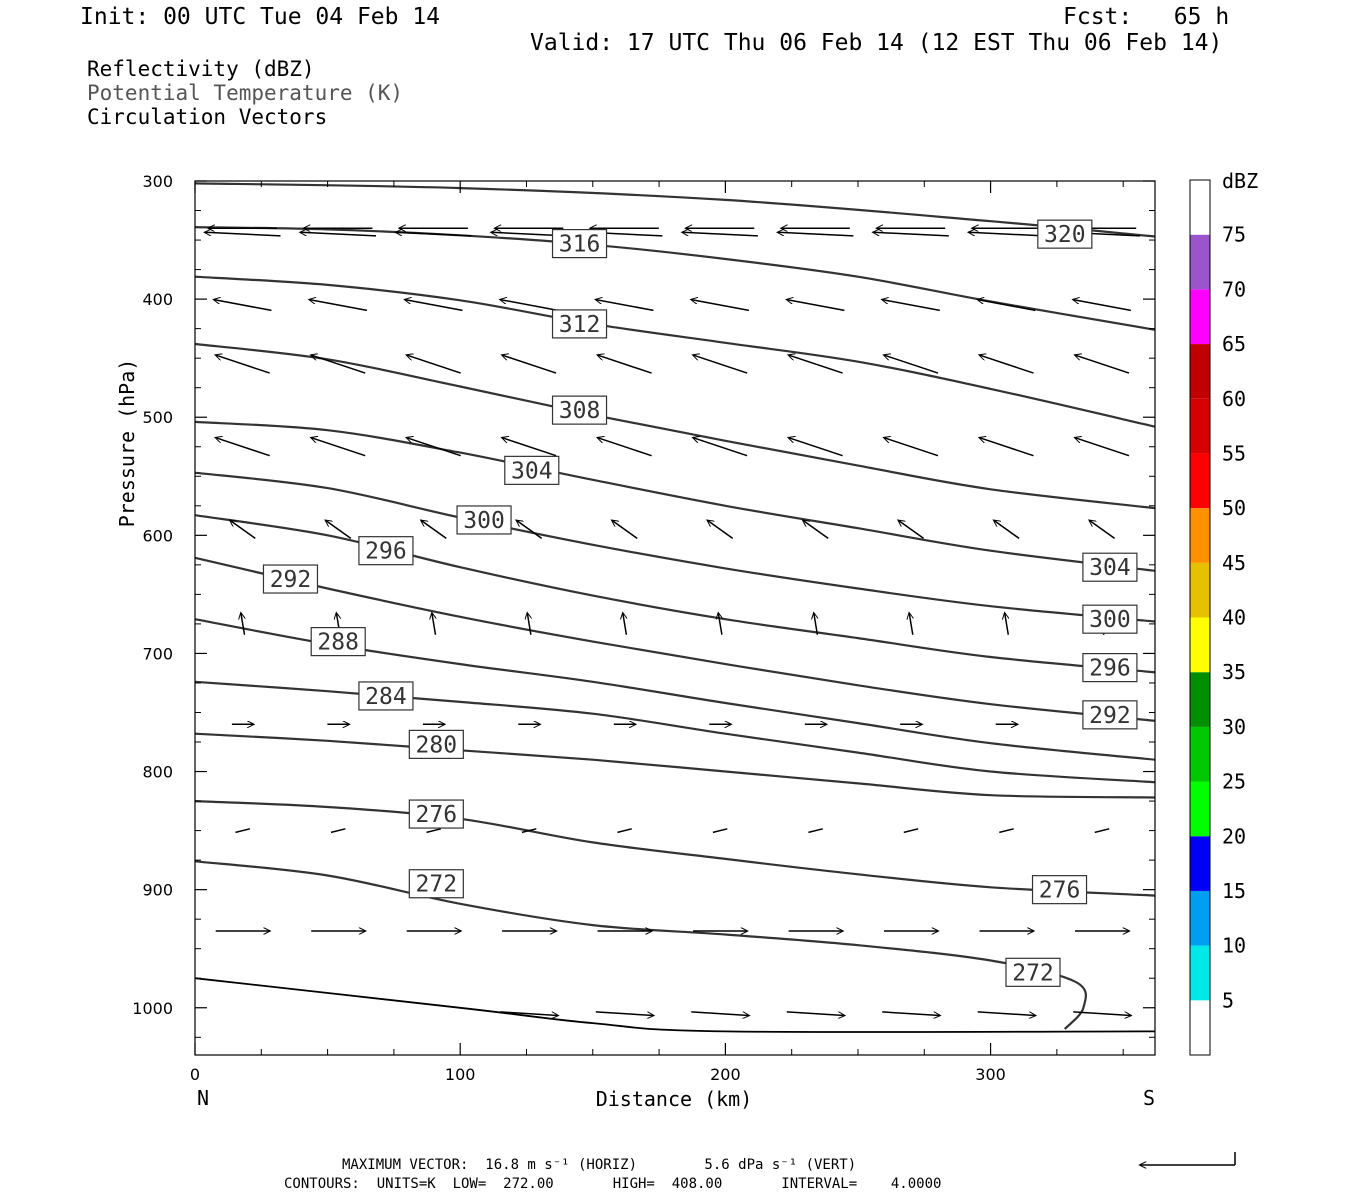  Describe the element at coordinates (1065, 235) in the screenshot. I see `svg-text: 320` at that location.